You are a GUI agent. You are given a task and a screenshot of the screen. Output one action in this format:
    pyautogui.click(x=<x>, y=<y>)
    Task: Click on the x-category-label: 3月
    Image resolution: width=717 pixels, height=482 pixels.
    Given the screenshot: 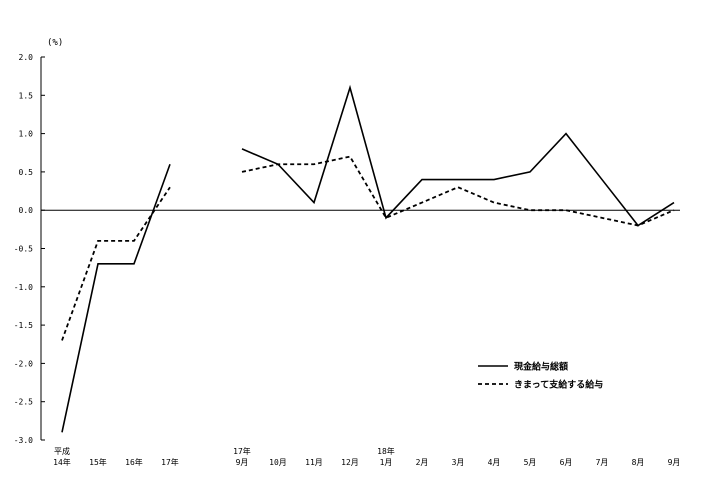 What is the action you would take?
    pyautogui.click(x=458, y=462)
    